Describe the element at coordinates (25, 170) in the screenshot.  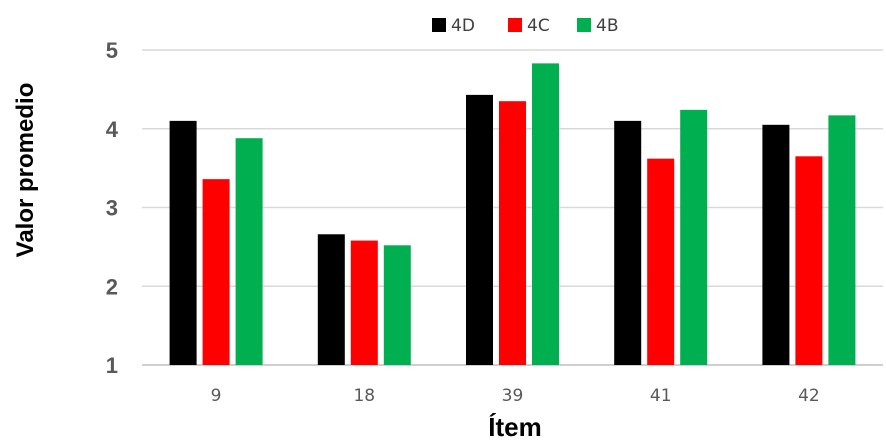
I see `y-axis-title: Valor promedio` at that location.